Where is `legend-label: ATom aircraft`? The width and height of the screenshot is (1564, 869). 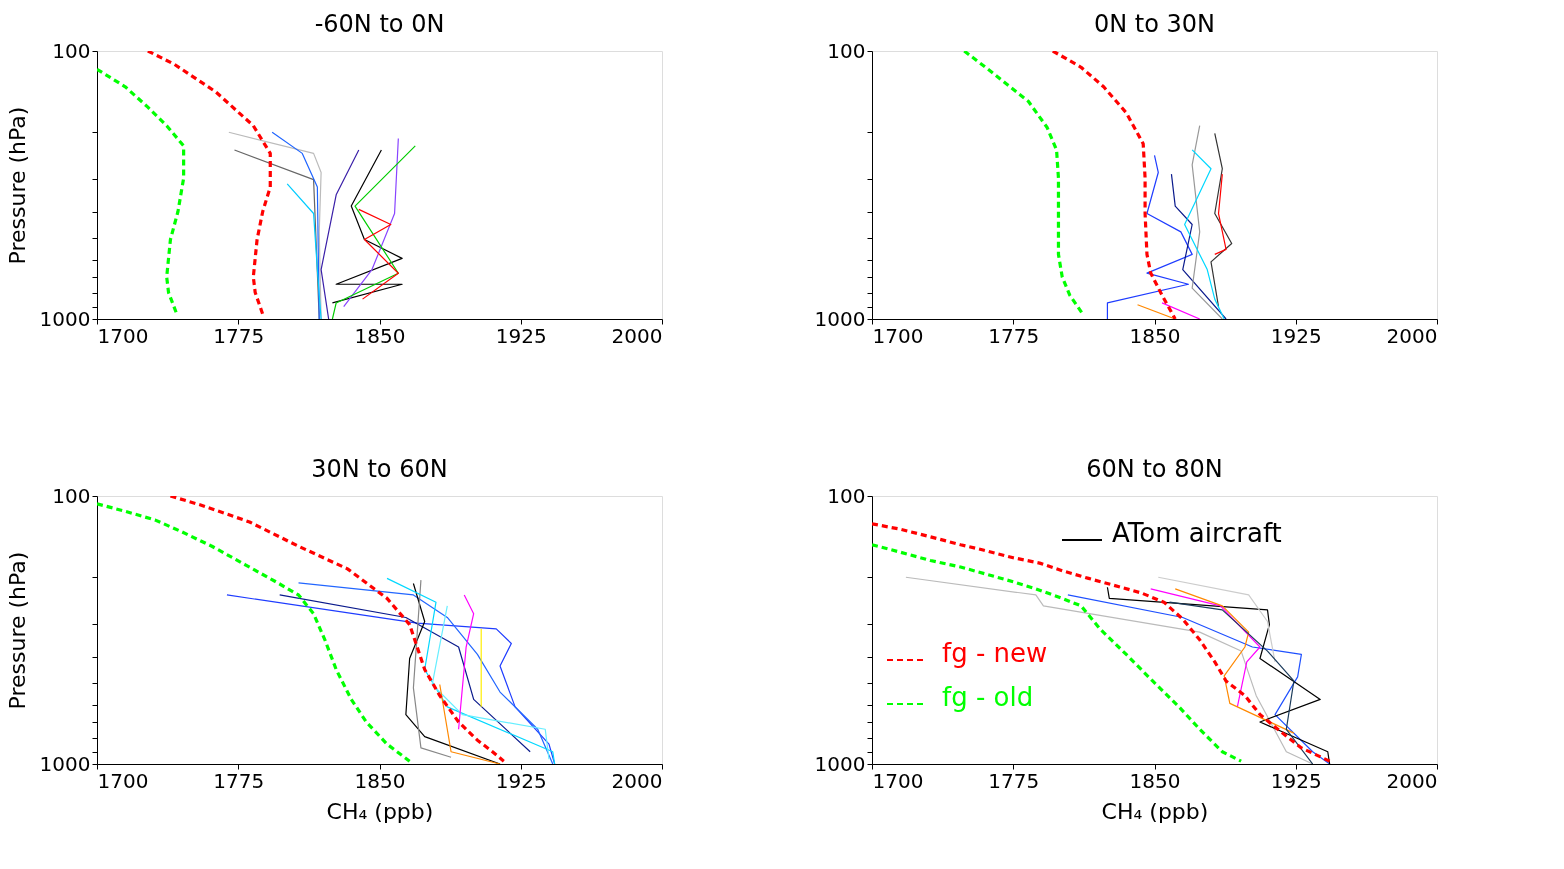
legend-label: ATom aircraft is located at coordinates (1197, 533).